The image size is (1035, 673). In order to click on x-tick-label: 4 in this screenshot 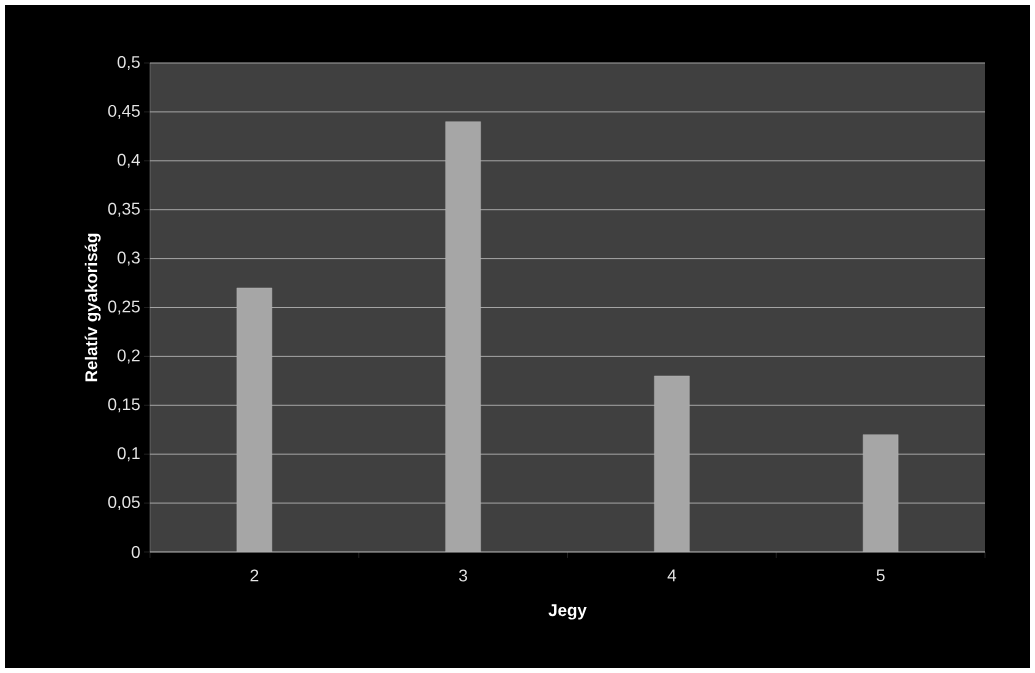, I will do `click(672, 575)`.